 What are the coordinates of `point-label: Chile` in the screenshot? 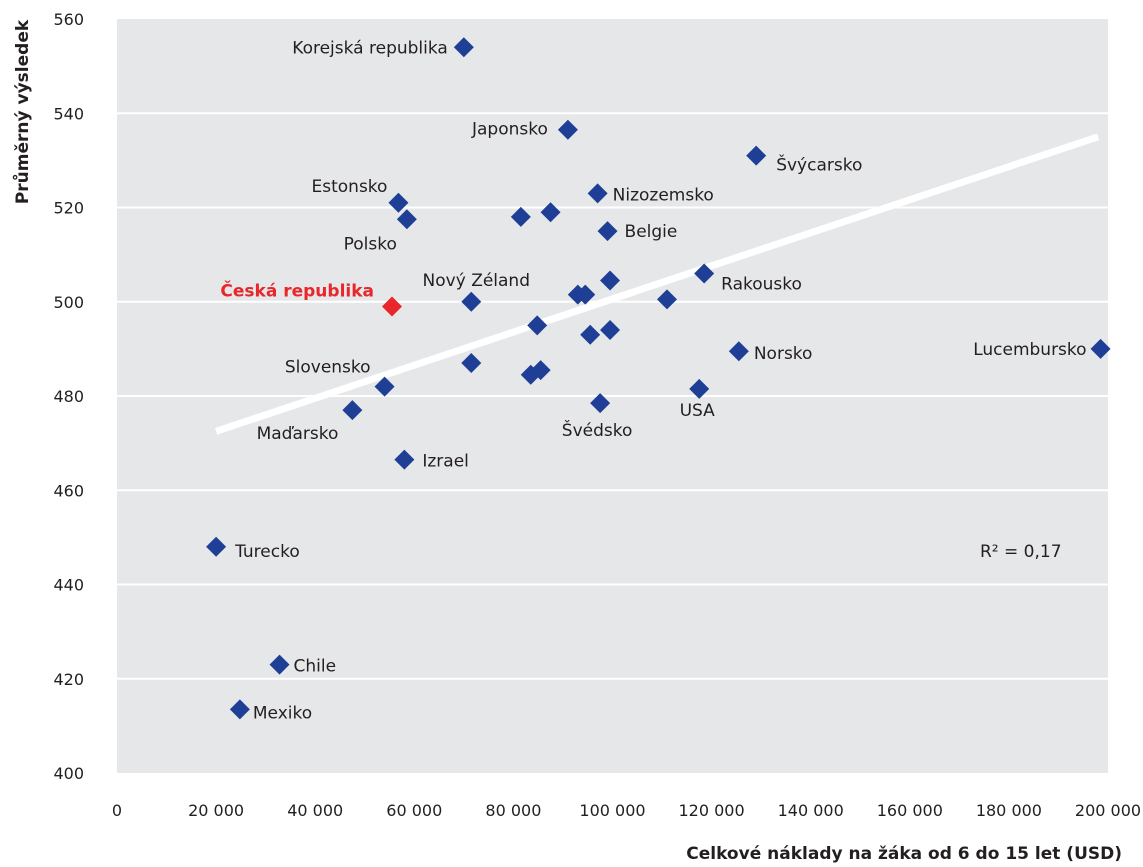 It's located at (315, 667).